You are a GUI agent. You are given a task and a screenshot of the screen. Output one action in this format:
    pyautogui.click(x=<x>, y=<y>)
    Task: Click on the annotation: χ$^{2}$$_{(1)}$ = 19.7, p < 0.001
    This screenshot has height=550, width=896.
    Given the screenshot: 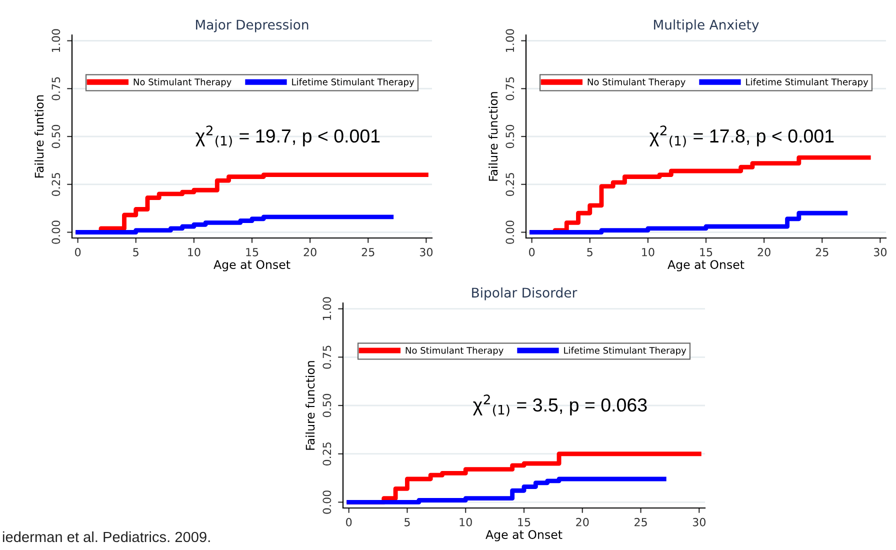 What is the action you would take?
    pyautogui.click(x=288, y=137)
    